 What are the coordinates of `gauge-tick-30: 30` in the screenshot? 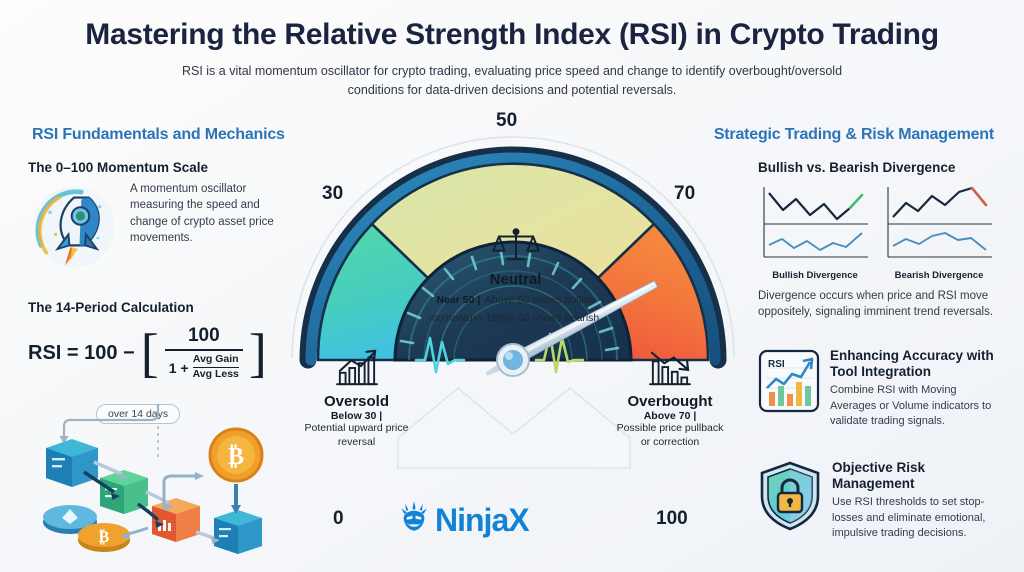 It's located at (333, 193).